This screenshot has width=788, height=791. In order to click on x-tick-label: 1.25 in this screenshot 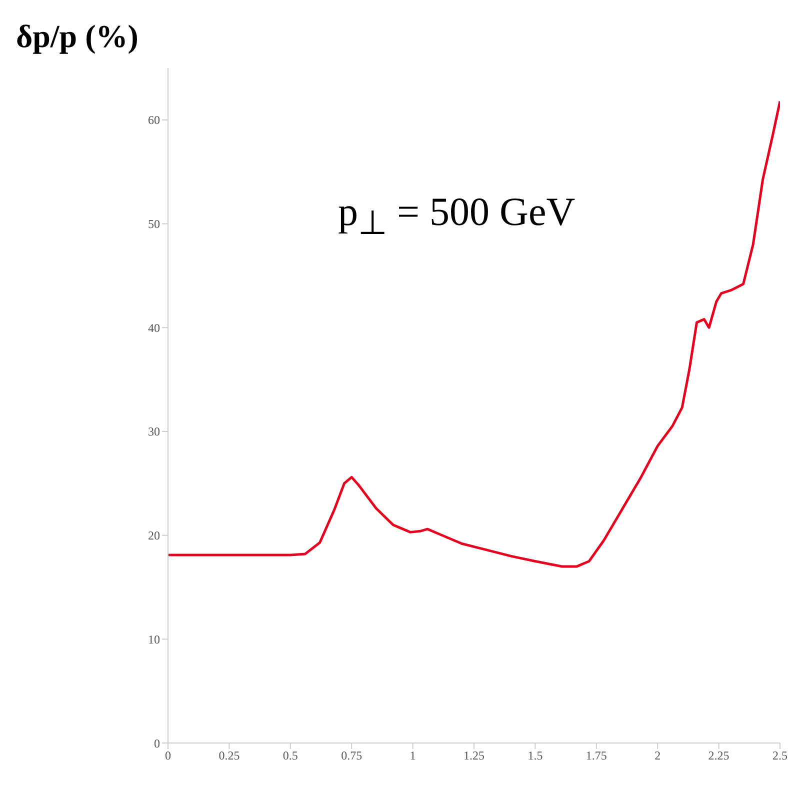, I will do `click(474, 755)`.